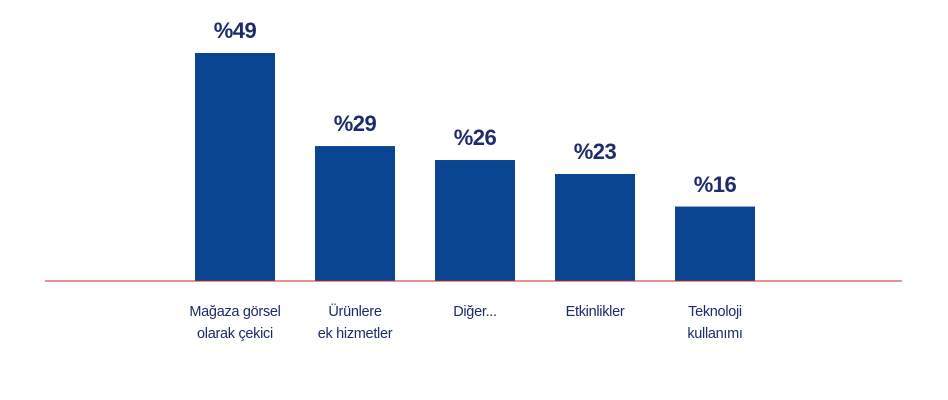 Image resolution: width=948 pixels, height=400 pixels. I want to click on value-label: %23, so click(595, 151).